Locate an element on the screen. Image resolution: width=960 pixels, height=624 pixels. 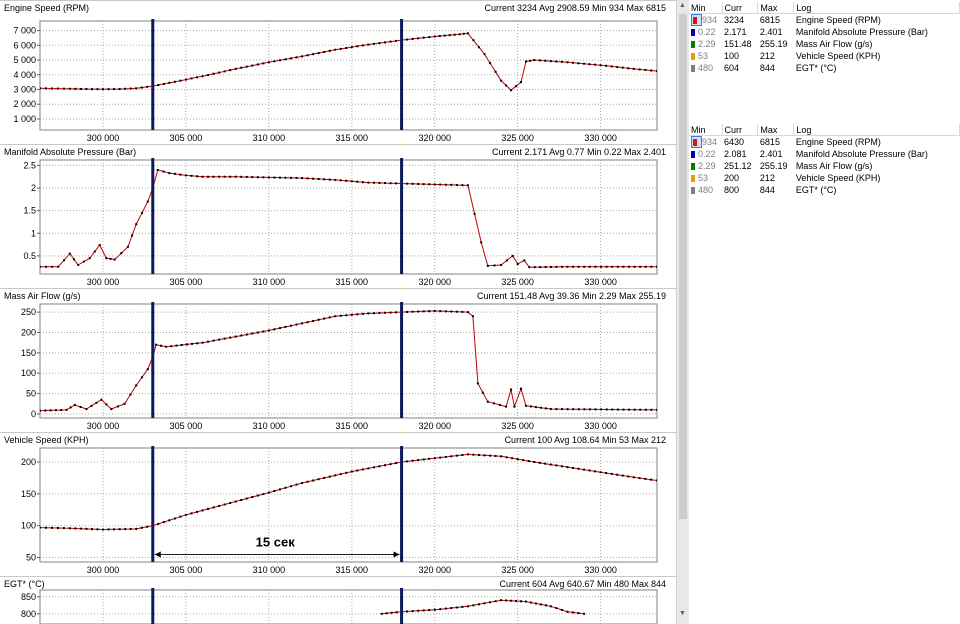
legend-row: 53 100 212 Vehicle Speed (KPH) is located at coordinates (824, 56).